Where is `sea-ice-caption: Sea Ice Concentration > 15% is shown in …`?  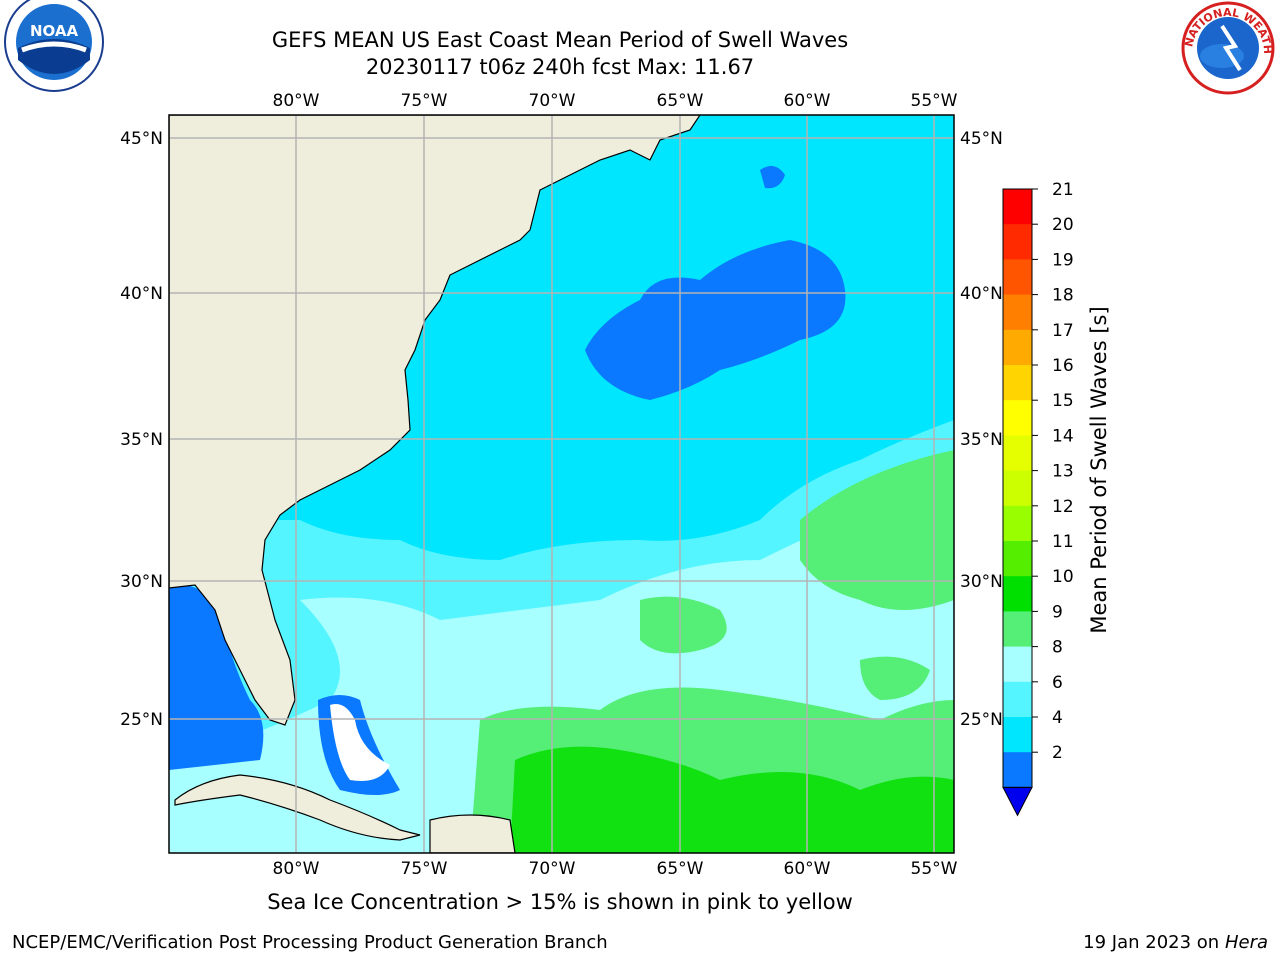
sea-ice-caption: Sea Ice Concentration > 15% is shown in … is located at coordinates (560, 902).